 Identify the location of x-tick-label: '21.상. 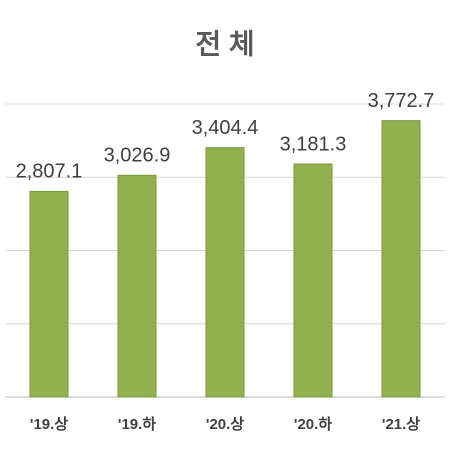
(401, 424).